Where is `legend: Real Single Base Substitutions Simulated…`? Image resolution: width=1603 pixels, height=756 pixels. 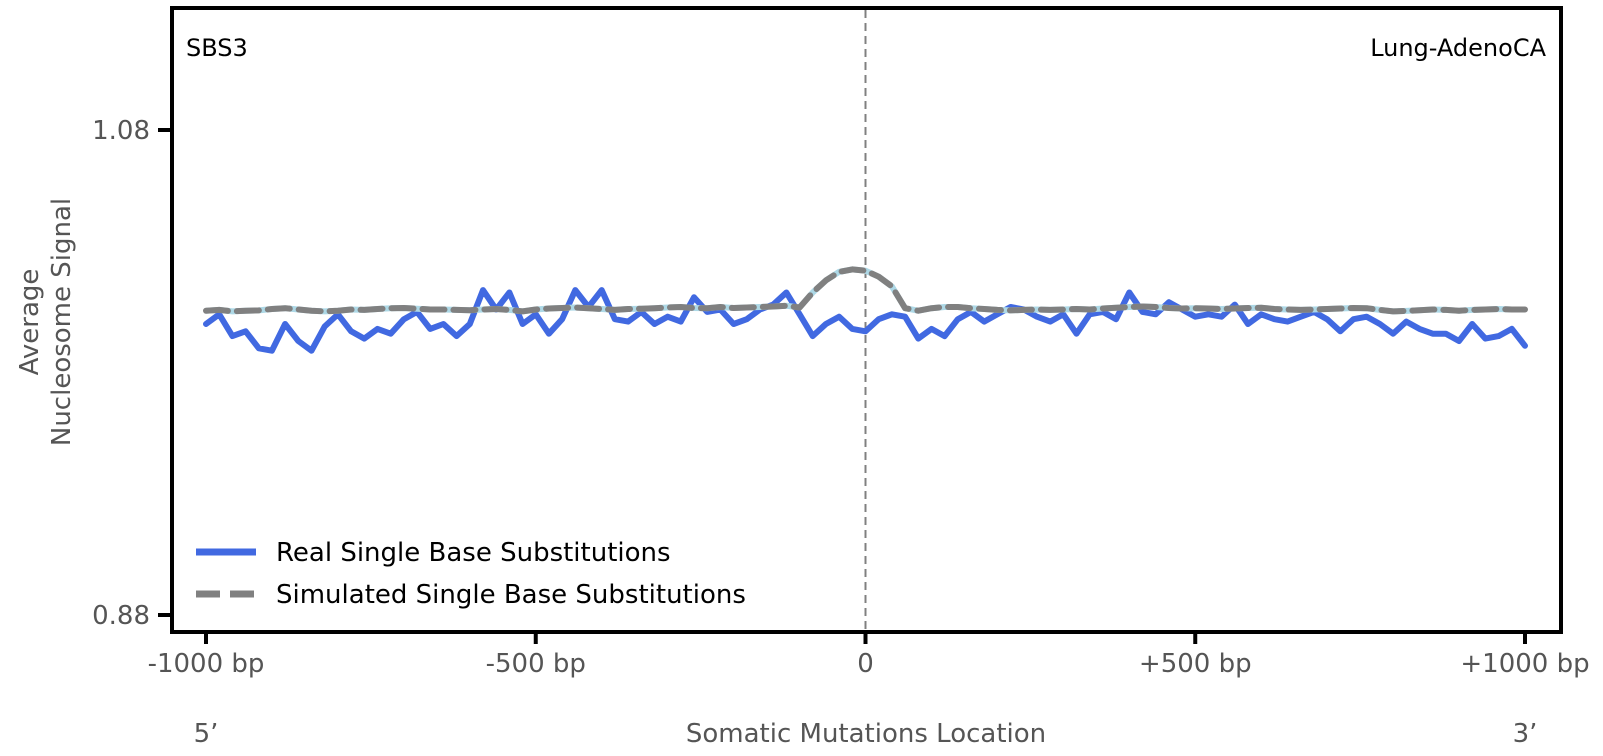
legend: Real Single Base Substitutions Simulated… is located at coordinates (471, 574).